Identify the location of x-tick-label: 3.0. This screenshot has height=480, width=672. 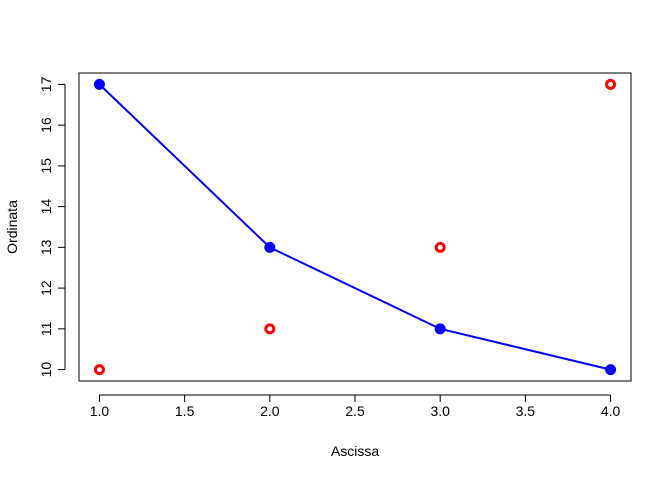
(440, 411).